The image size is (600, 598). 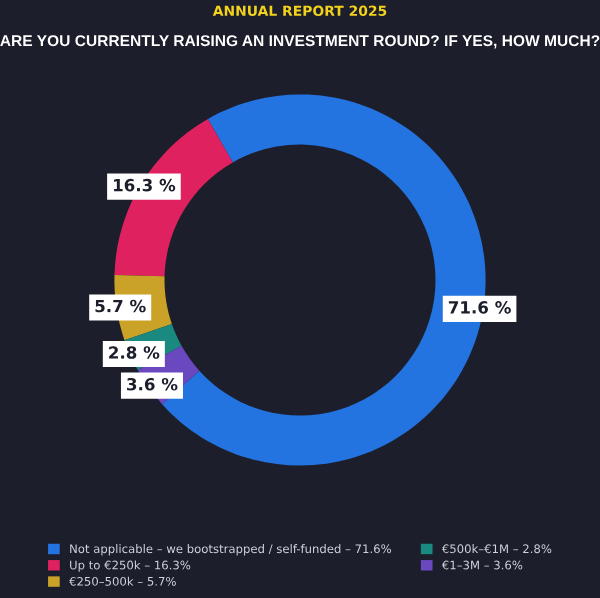 I want to click on data-label: 5.7 %, so click(x=120, y=306).